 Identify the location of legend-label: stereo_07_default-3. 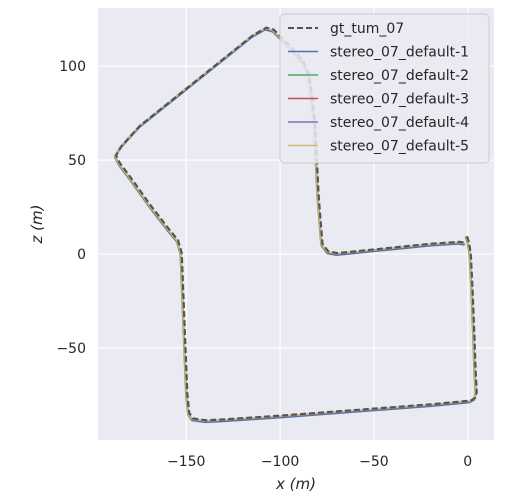
(399, 100).